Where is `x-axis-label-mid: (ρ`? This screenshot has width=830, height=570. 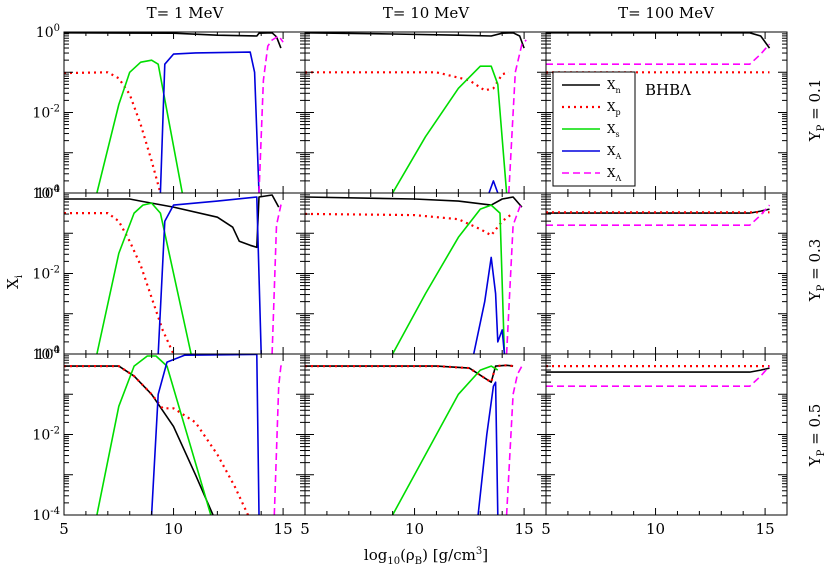 x-axis-label-mid: (ρ is located at coordinates (407, 555).